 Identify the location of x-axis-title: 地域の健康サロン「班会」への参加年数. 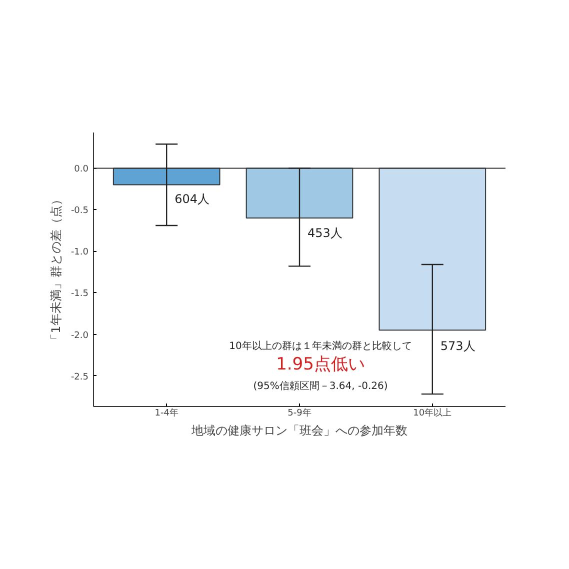
(299, 431).